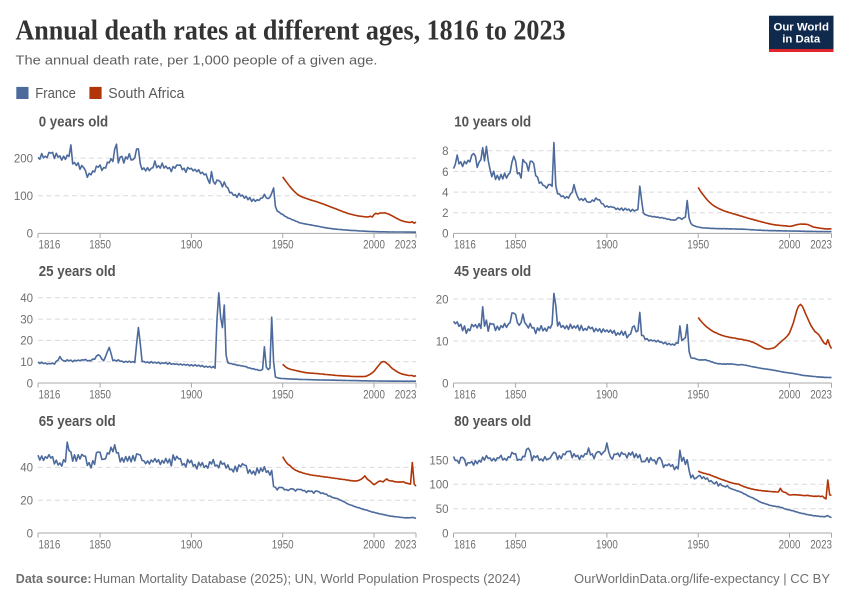  Describe the element at coordinates (54, 579) in the screenshot. I see `svg-text: Data source:` at that location.